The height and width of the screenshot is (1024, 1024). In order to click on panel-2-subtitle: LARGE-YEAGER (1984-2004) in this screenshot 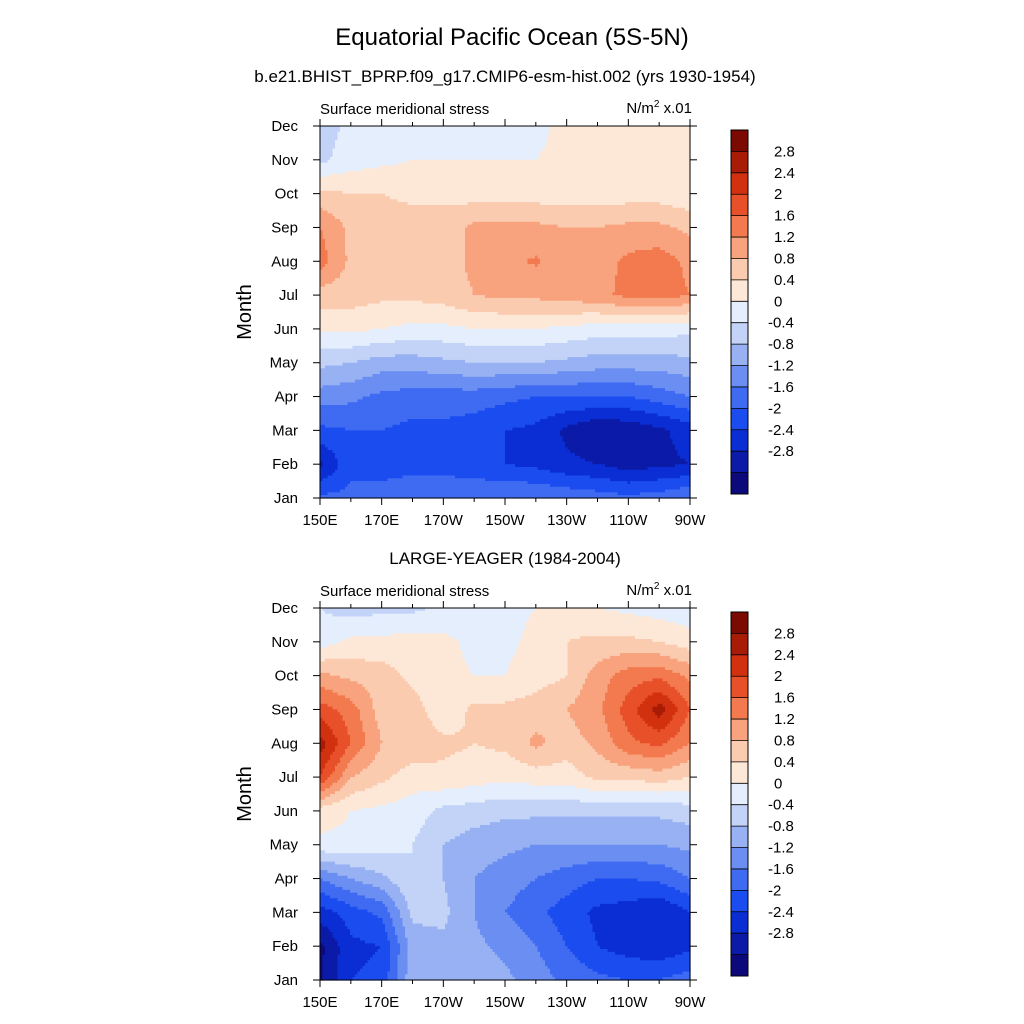, I will do `click(505, 558)`.